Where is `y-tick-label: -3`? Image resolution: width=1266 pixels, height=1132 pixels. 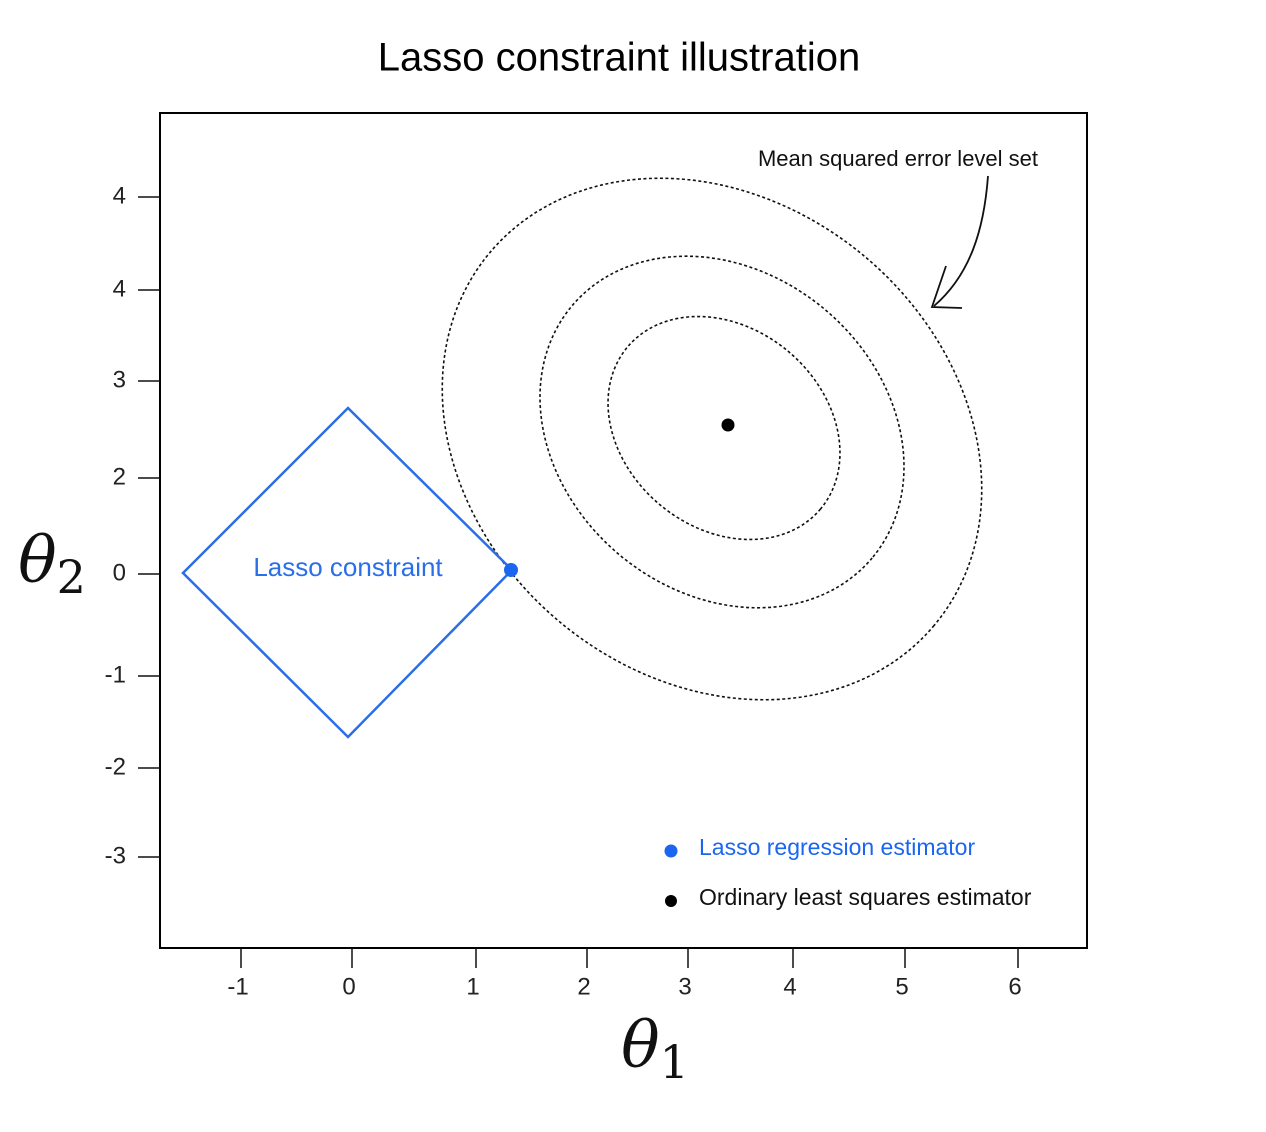 y-tick-label: -3 is located at coordinates (115, 855).